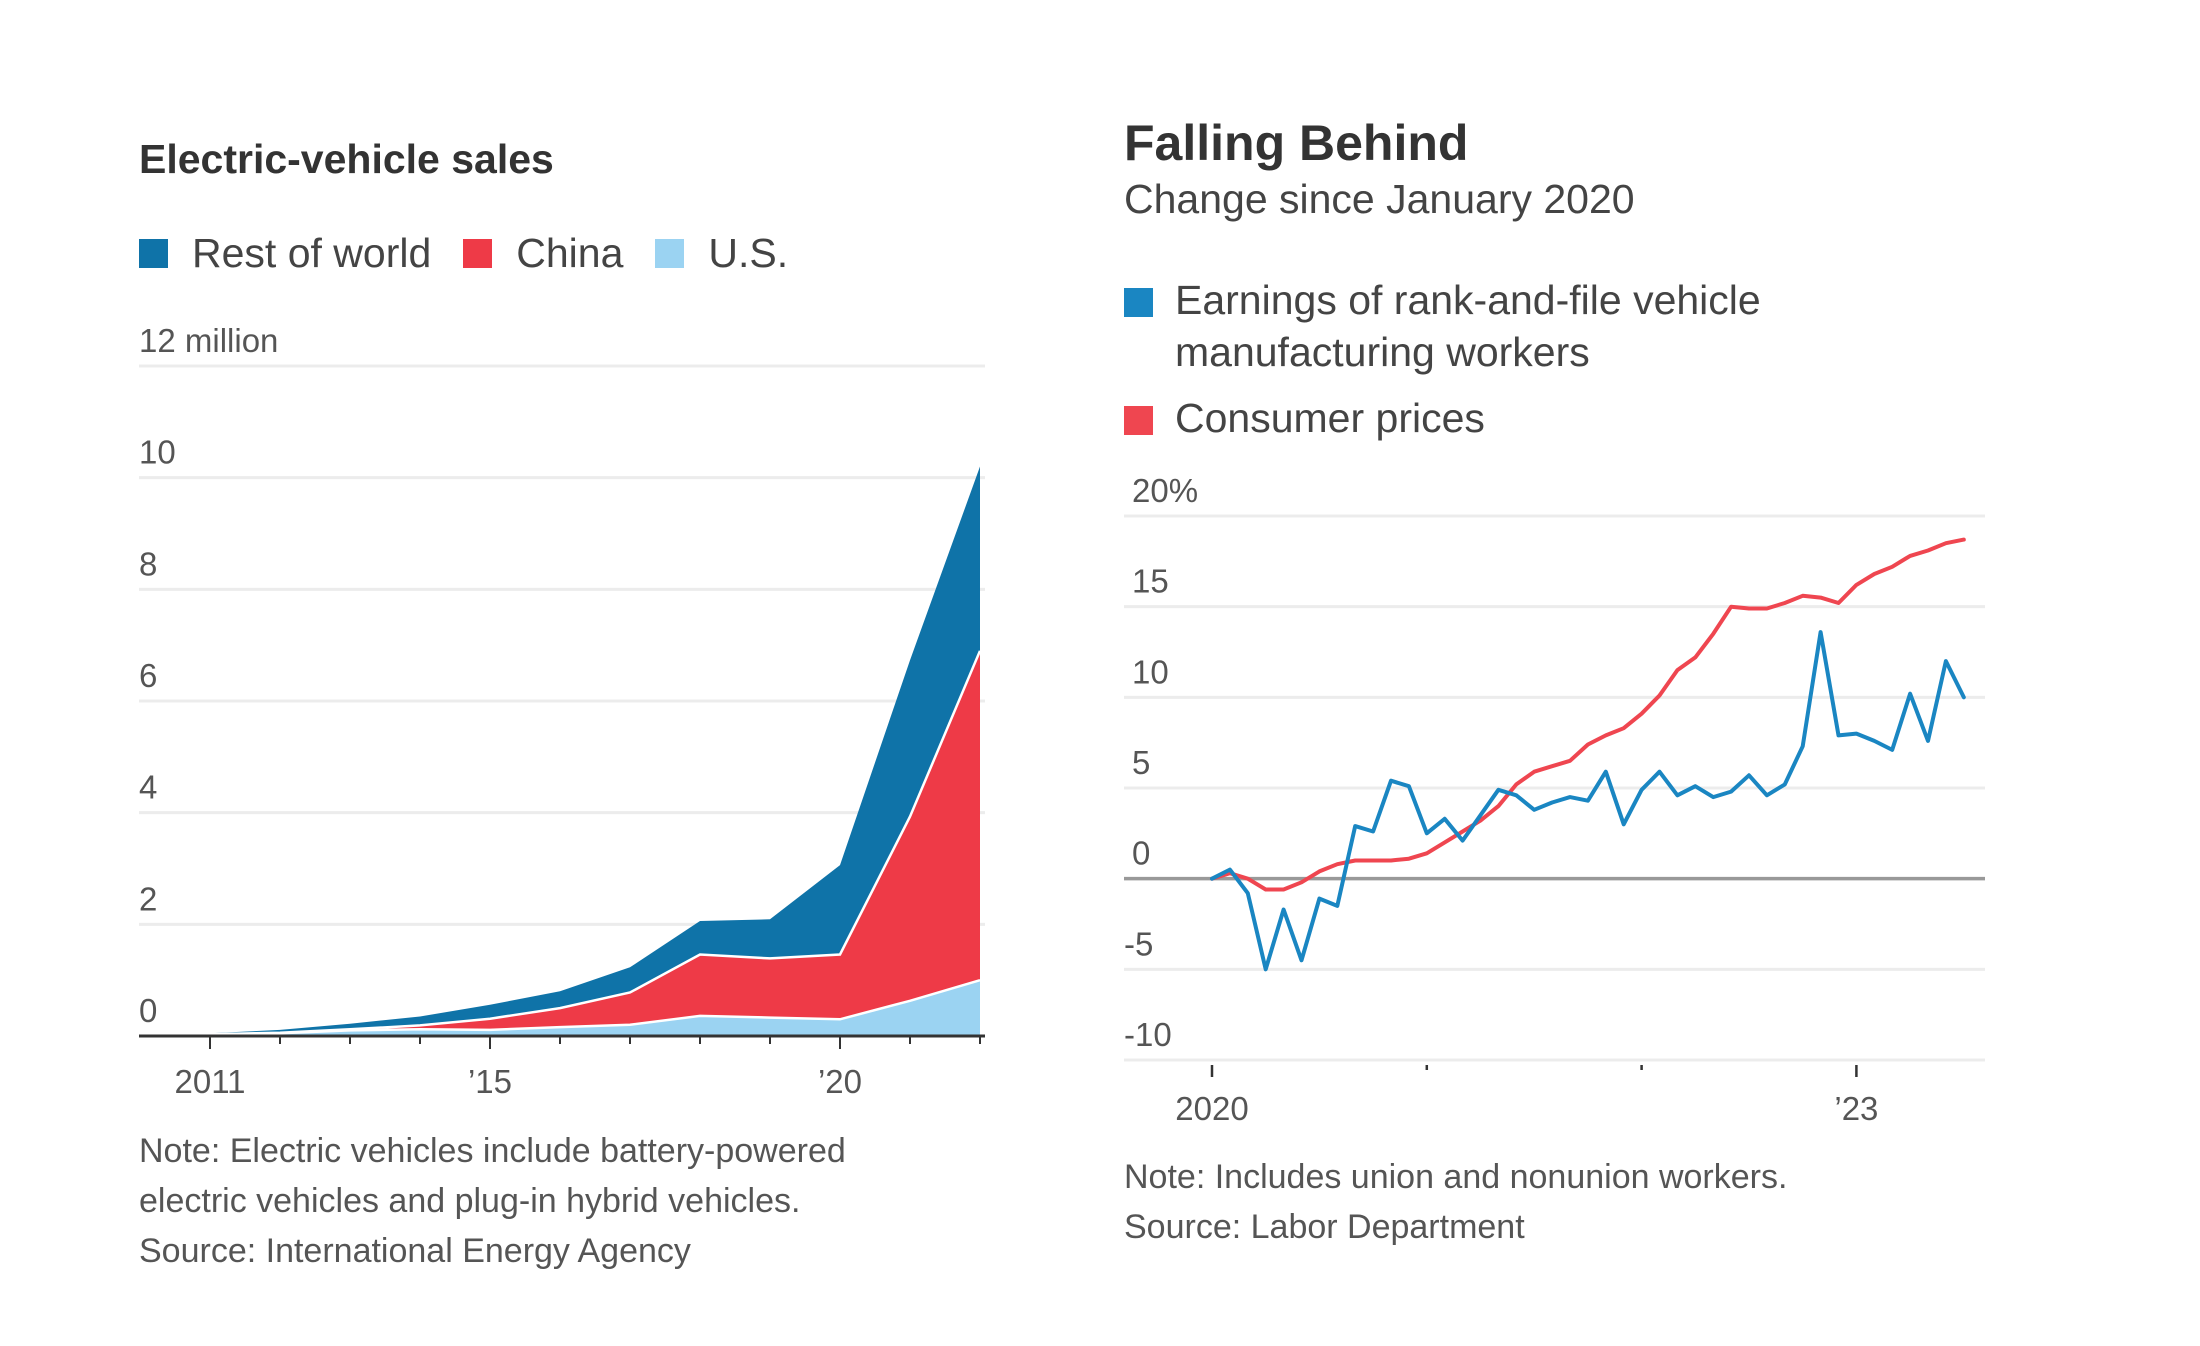 The height and width of the screenshot is (1346, 2200). I want to click on wage-chart-title: Falling Behind, so click(1296, 143).